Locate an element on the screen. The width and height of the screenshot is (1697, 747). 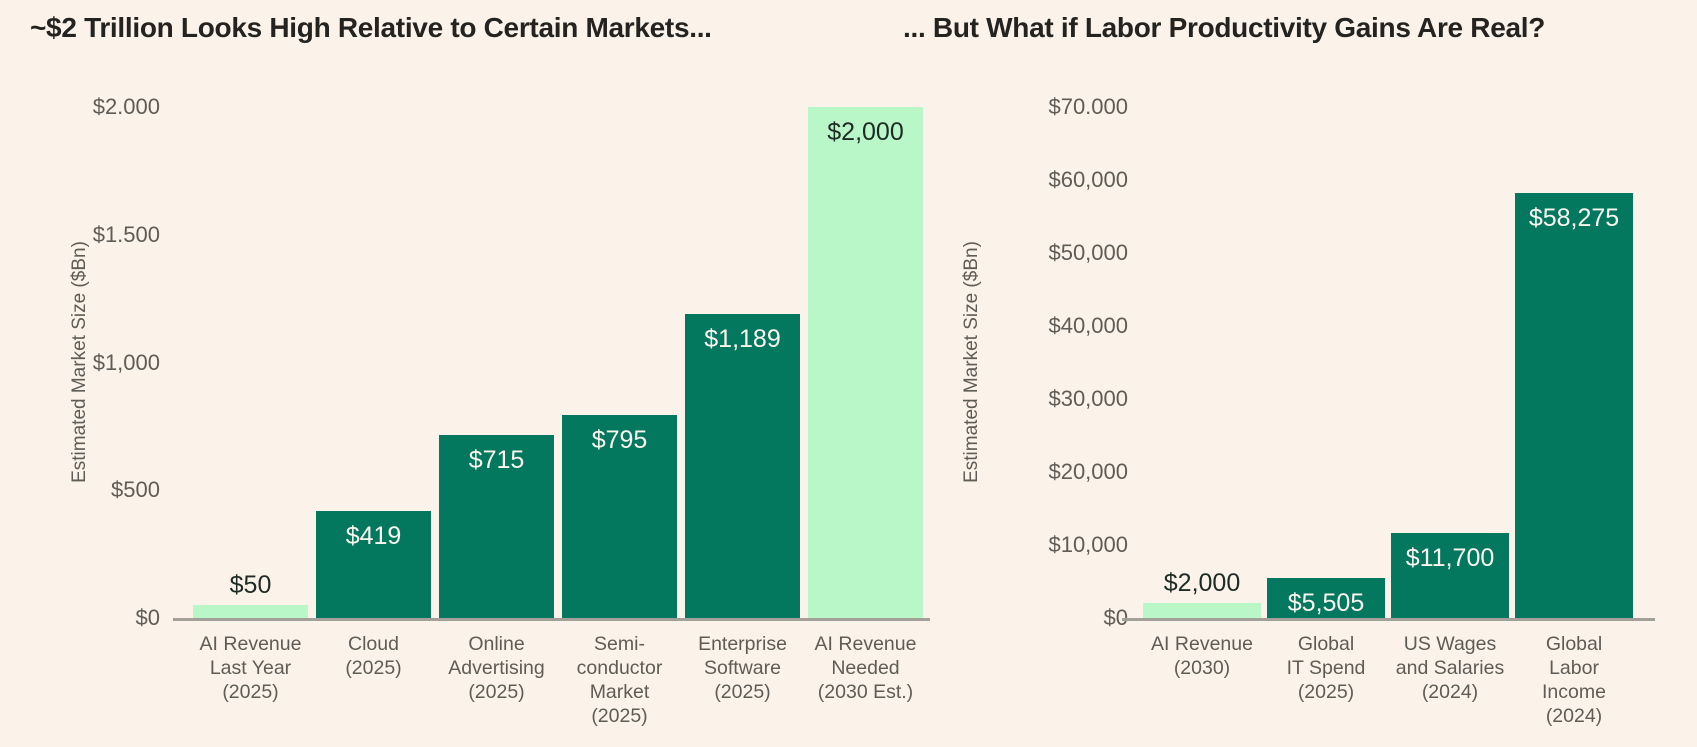
bar: $715 is located at coordinates (496, 526).